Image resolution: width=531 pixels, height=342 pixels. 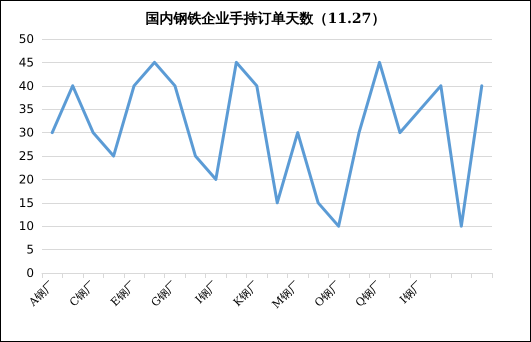 What do you see at coordinates (26, 203) in the screenshot?
I see `y-tick-label: 15` at bounding box center [26, 203].